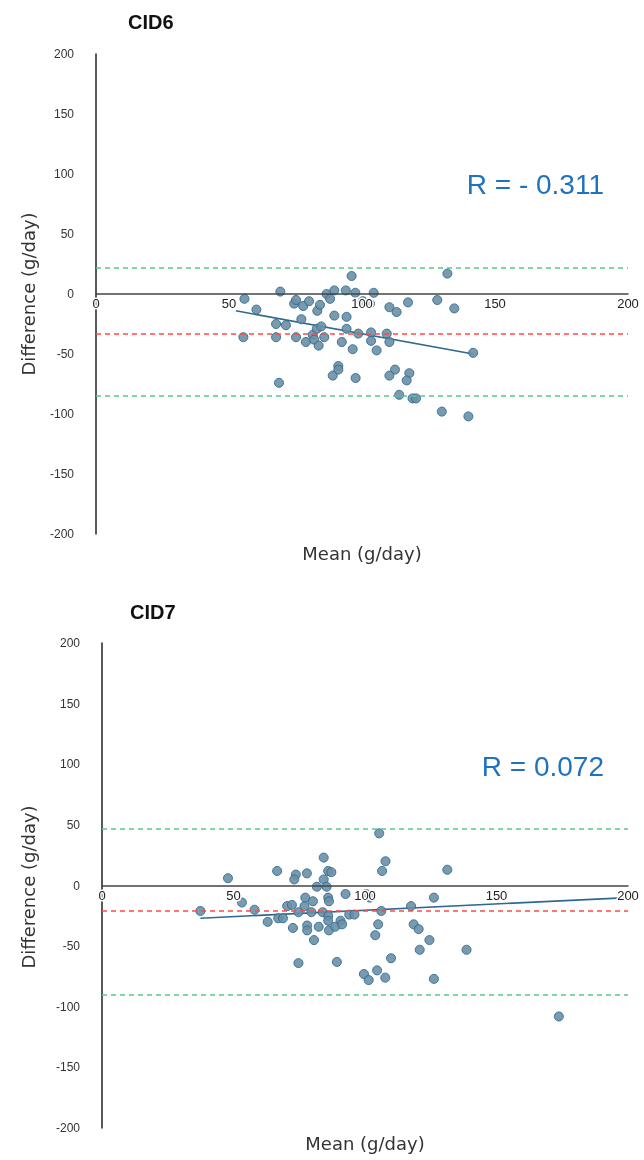  Describe the element at coordinates (535, 184) in the screenshot. I see `annotation: R = - 0.311` at that location.